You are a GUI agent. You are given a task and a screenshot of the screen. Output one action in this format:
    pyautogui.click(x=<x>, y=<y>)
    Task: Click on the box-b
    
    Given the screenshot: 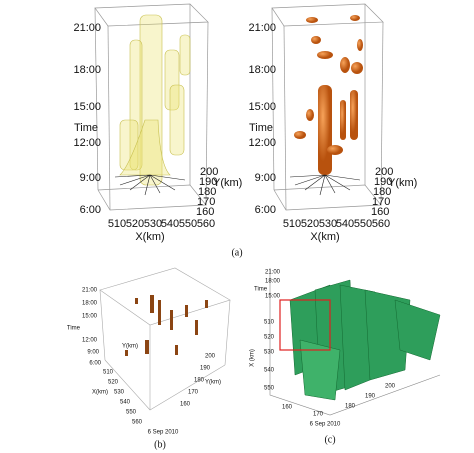 What is the action you would take?
    pyautogui.click(x=165, y=339)
    